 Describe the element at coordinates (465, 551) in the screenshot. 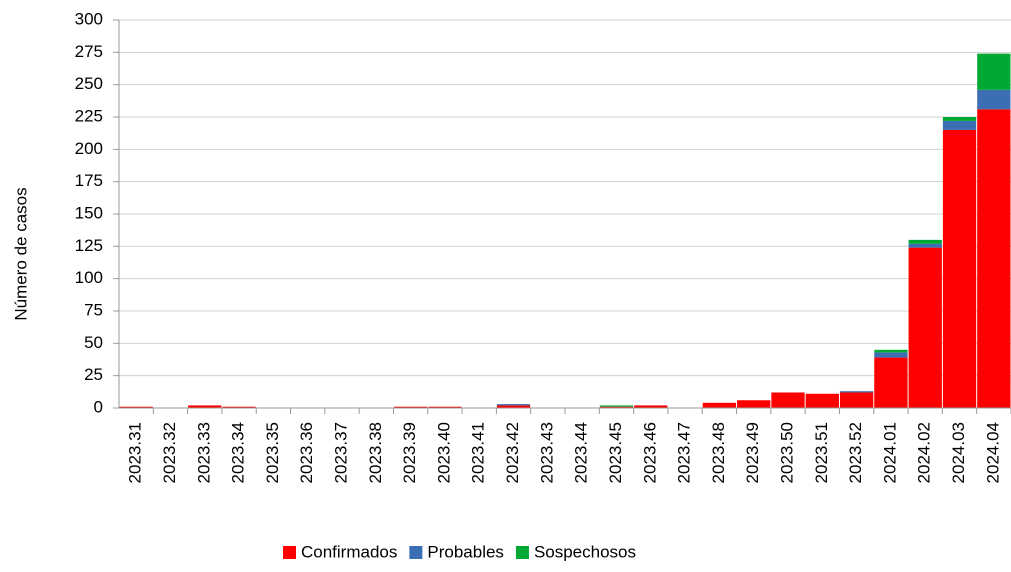

I see `legend-label: Probables` at that location.